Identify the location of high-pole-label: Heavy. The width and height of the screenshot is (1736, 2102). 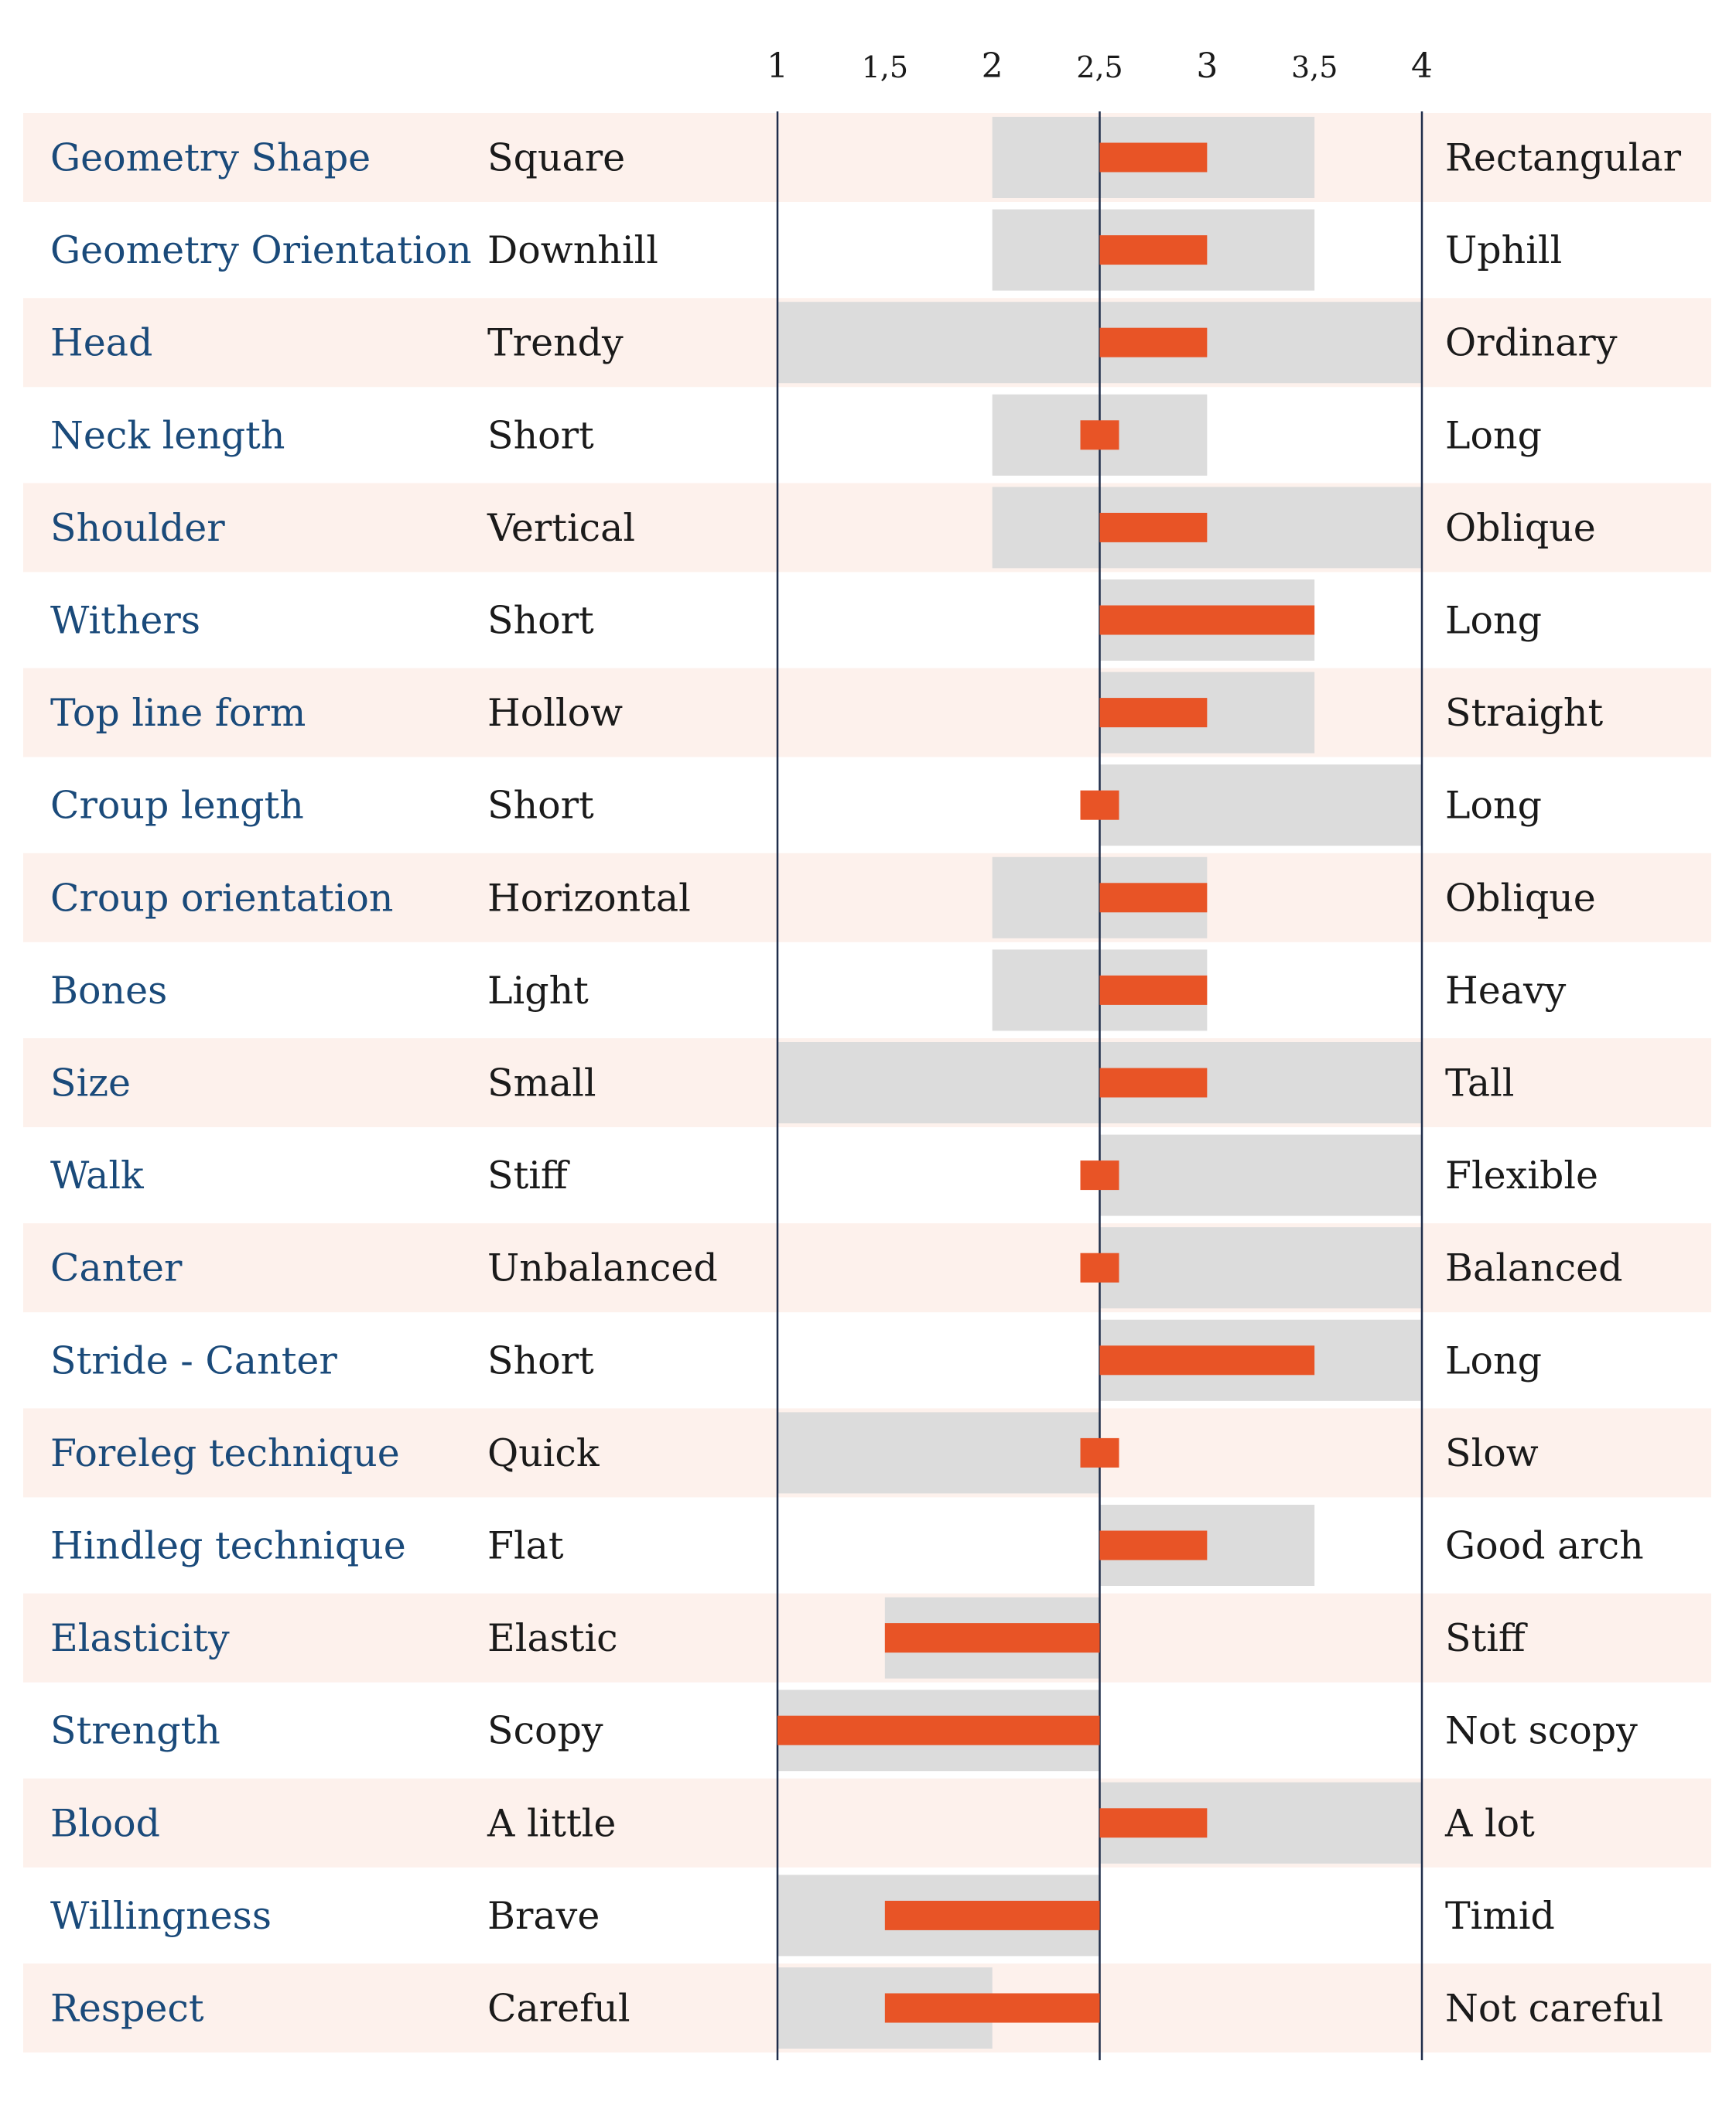
(1506, 991).